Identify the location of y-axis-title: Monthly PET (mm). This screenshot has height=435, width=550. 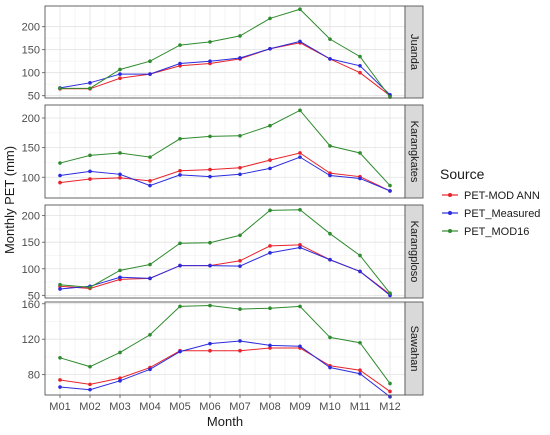
(9, 200).